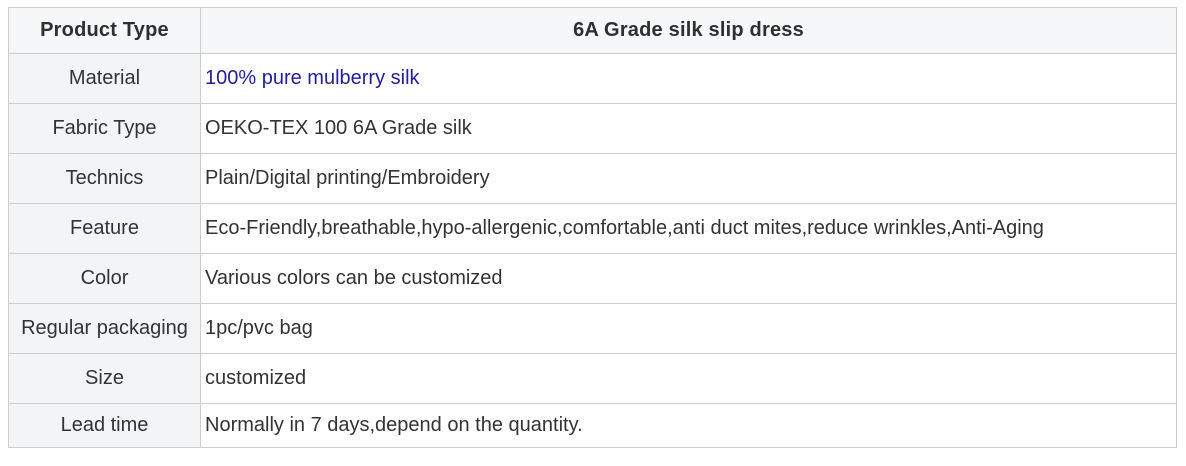  I want to click on table-header-row: Product Type 6A Grade silk slip dress, so click(592, 30).